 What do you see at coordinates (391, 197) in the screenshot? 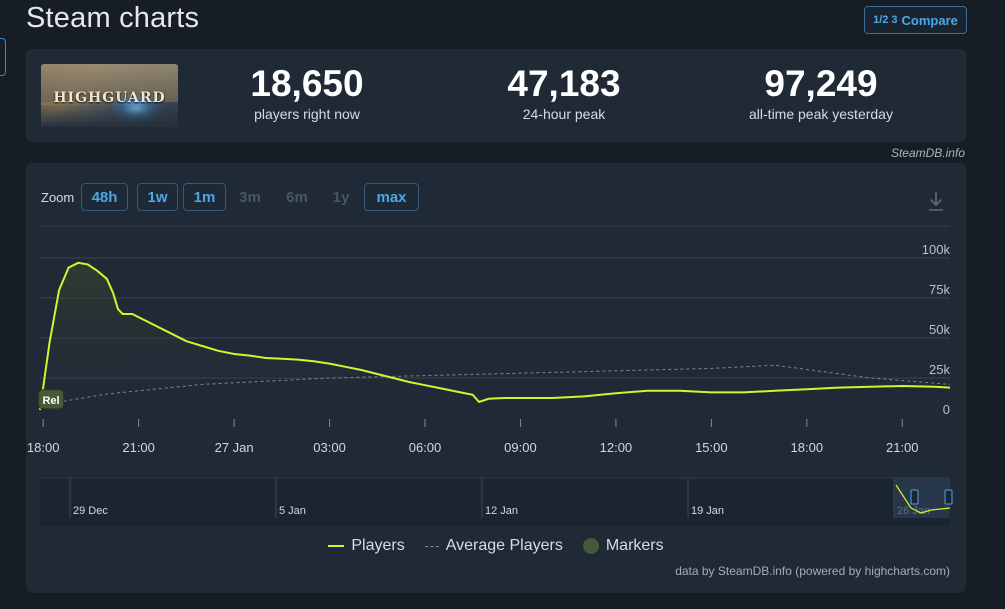
I see `zoom-max-button: max` at bounding box center [391, 197].